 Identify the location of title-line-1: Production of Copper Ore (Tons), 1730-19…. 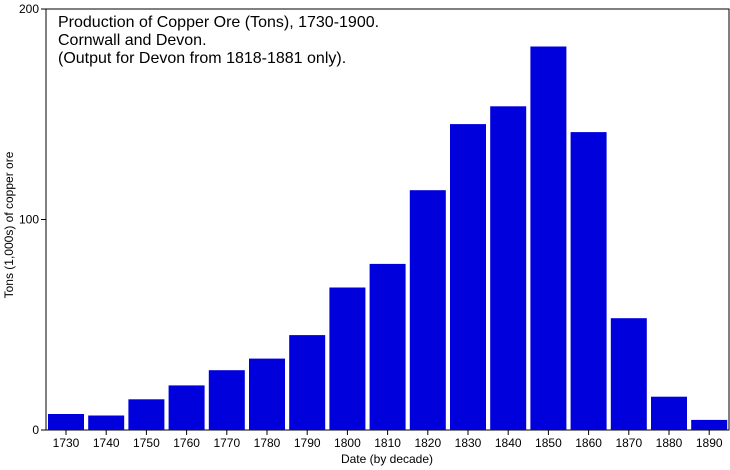
(218, 22).